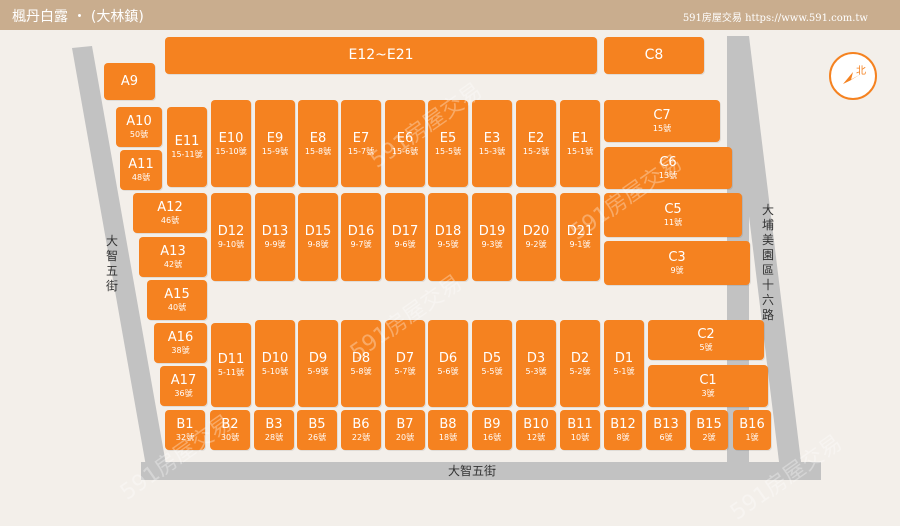 This screenshot has width=900, height=526. Describe the element at coordinates (318, 143) in the screenshot. I see `lot-e8: E8 15-8號` at that location.